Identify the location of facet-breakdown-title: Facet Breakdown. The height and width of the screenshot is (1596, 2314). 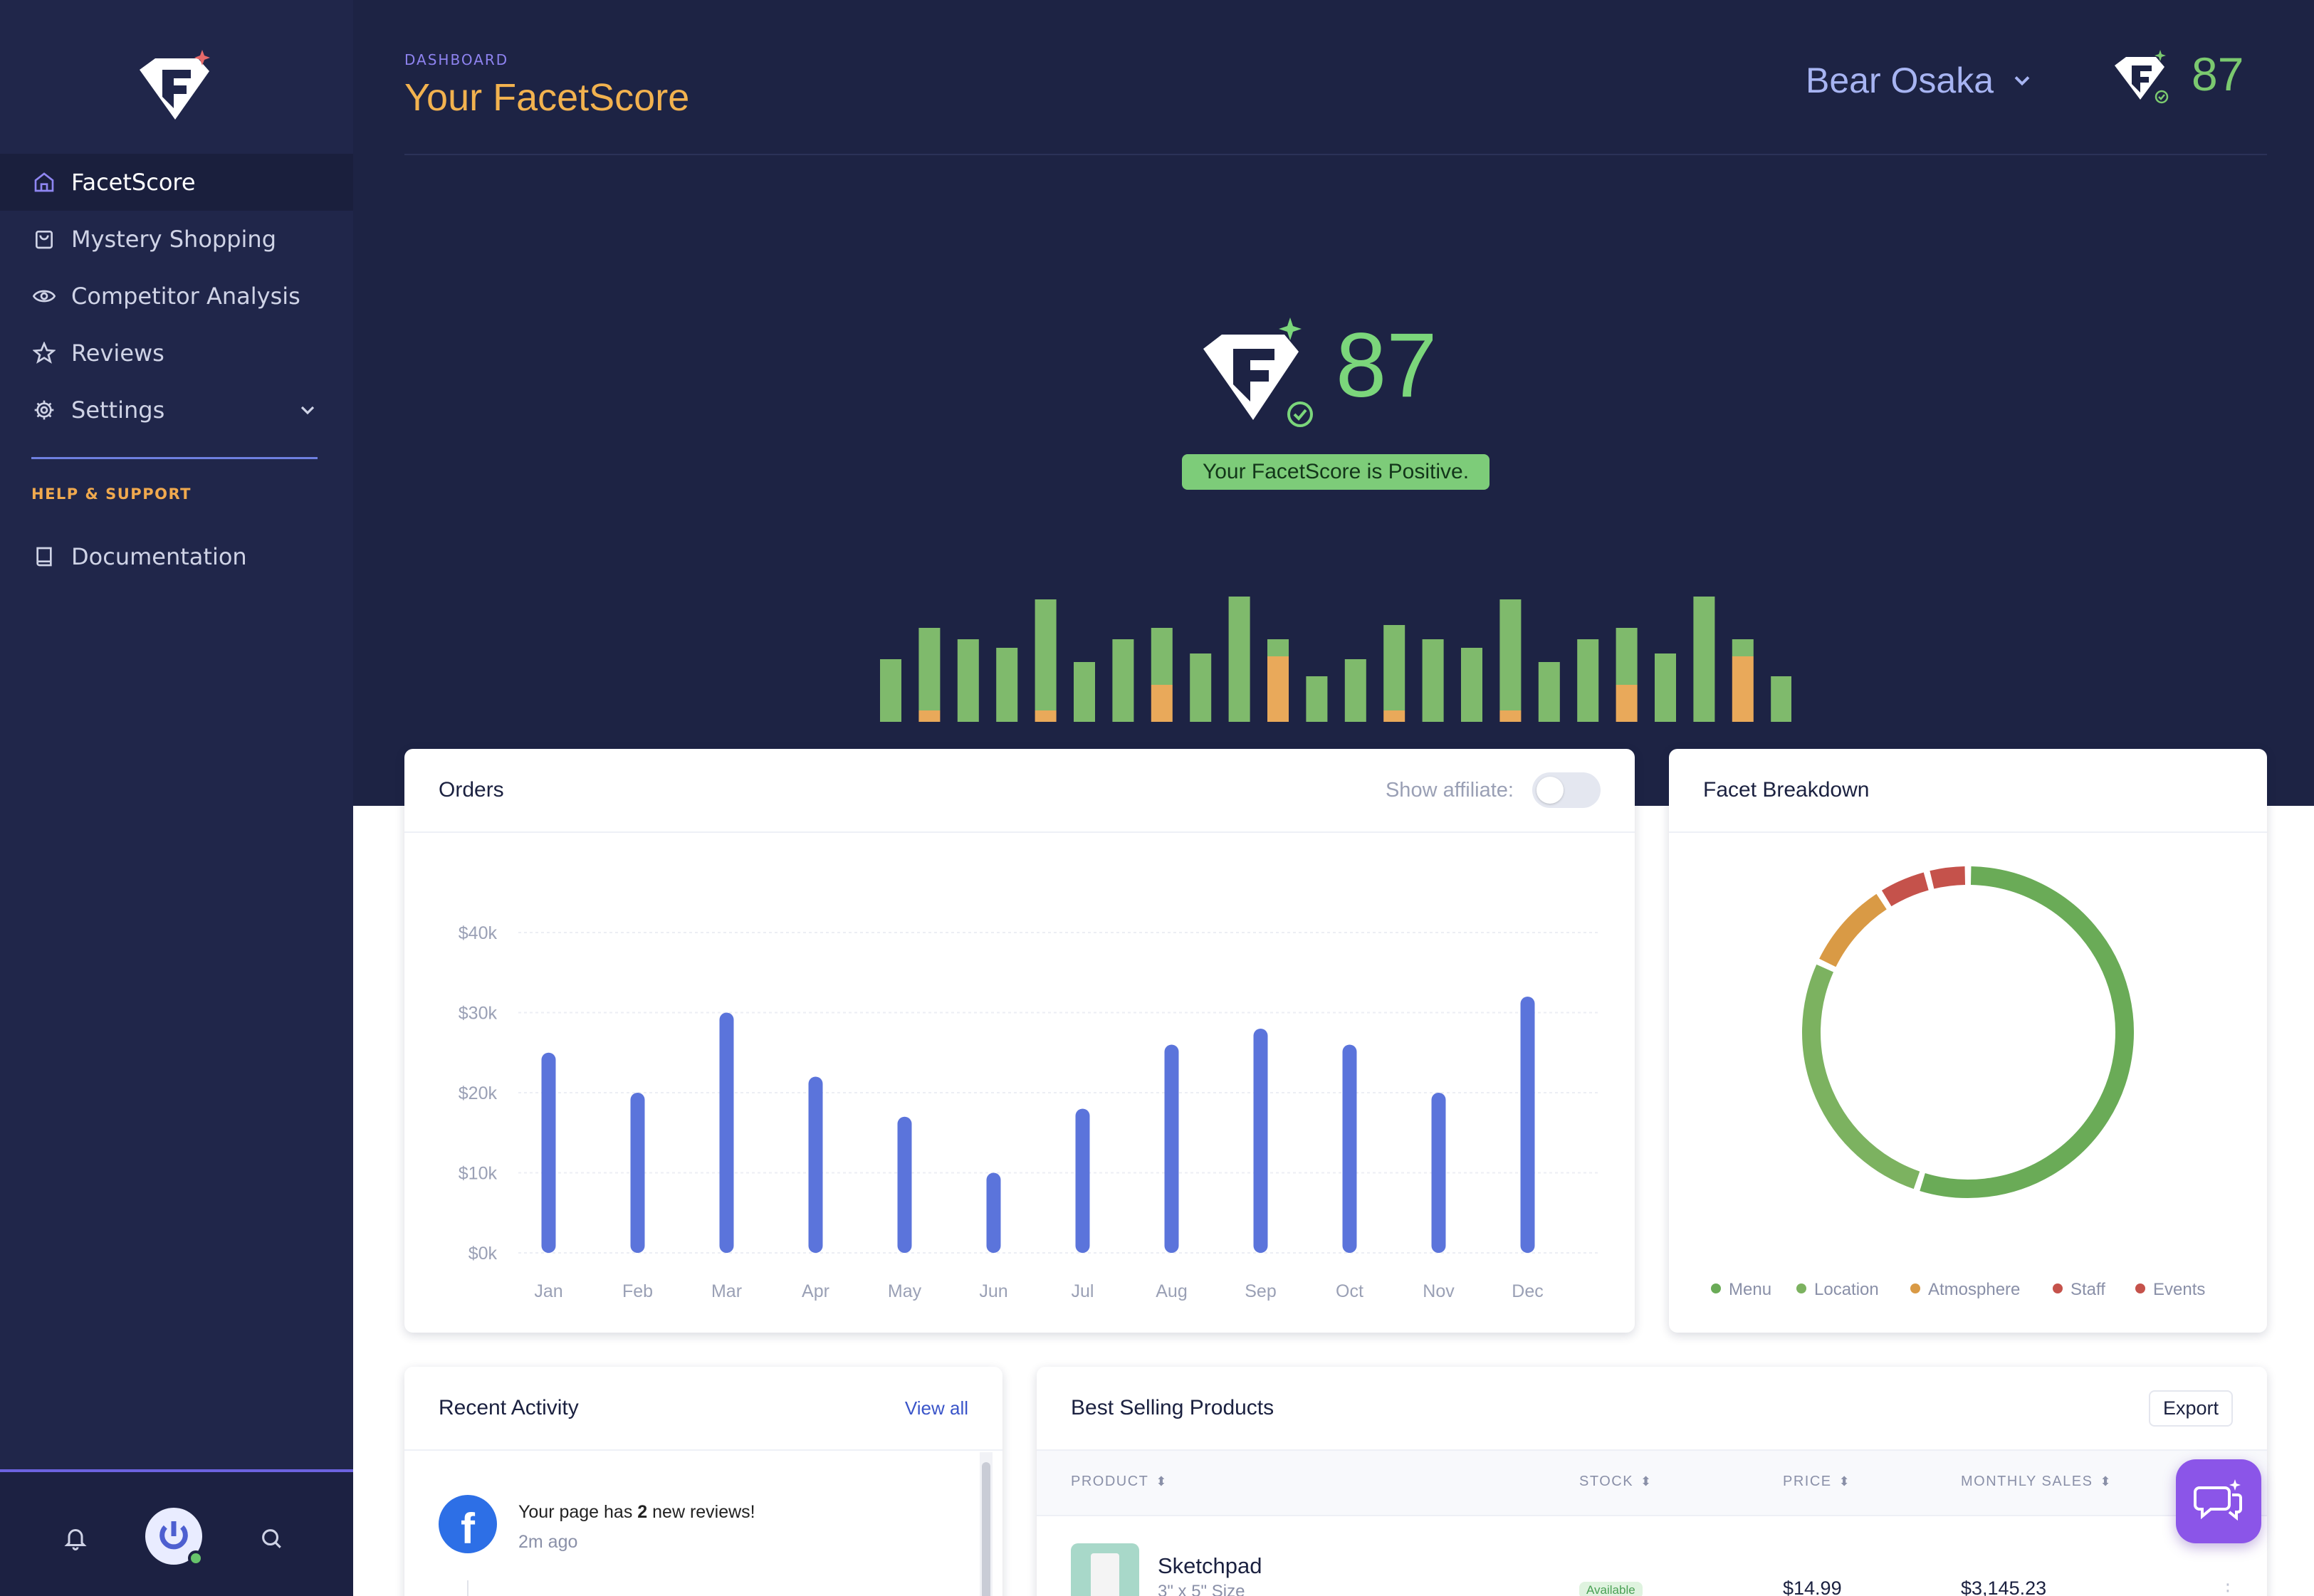
(1786, 790).